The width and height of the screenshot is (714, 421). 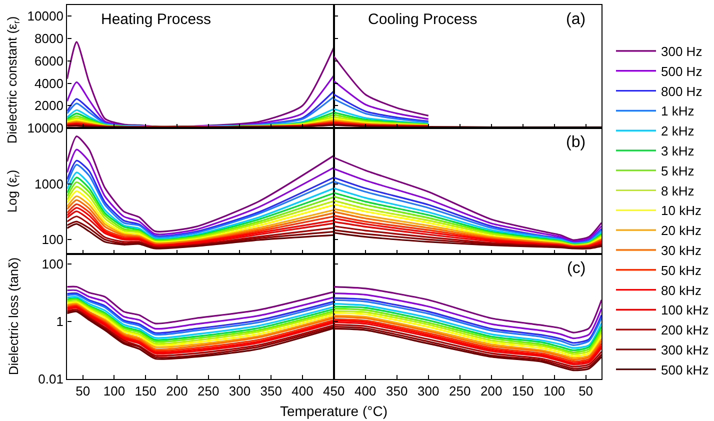 I want to click on legend-label: 1 kHz, so click(x=677, y=111).